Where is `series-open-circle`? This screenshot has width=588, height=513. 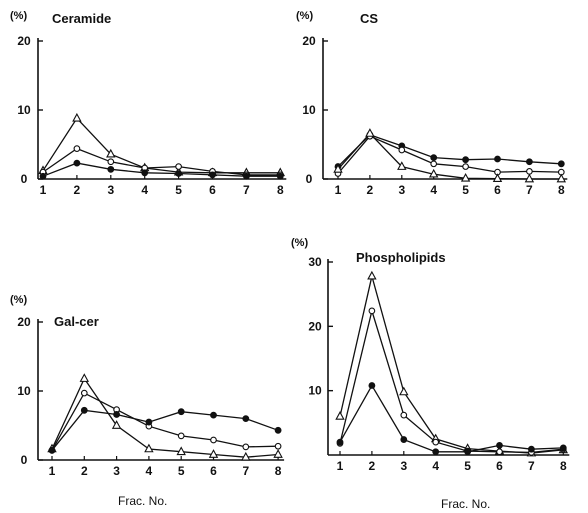 series-open-circle is located at coordinates (449, 154).